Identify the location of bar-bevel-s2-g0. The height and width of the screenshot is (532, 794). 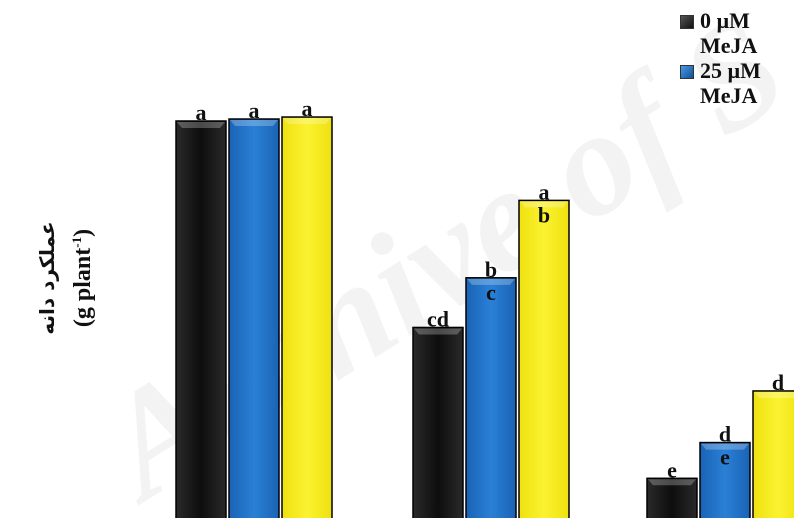
(307, 121).